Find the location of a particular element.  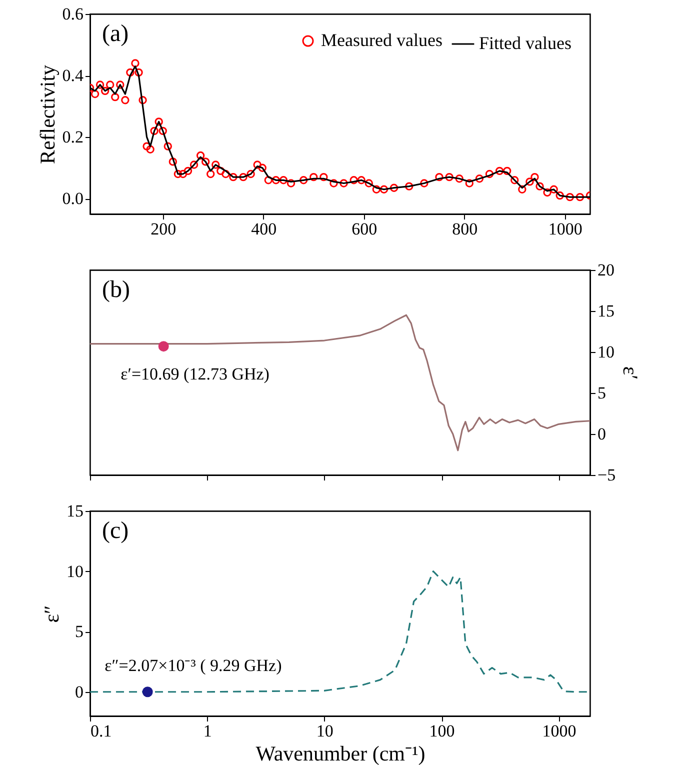

x-tick-label: 0.1 is located at coordinates (101, 731).